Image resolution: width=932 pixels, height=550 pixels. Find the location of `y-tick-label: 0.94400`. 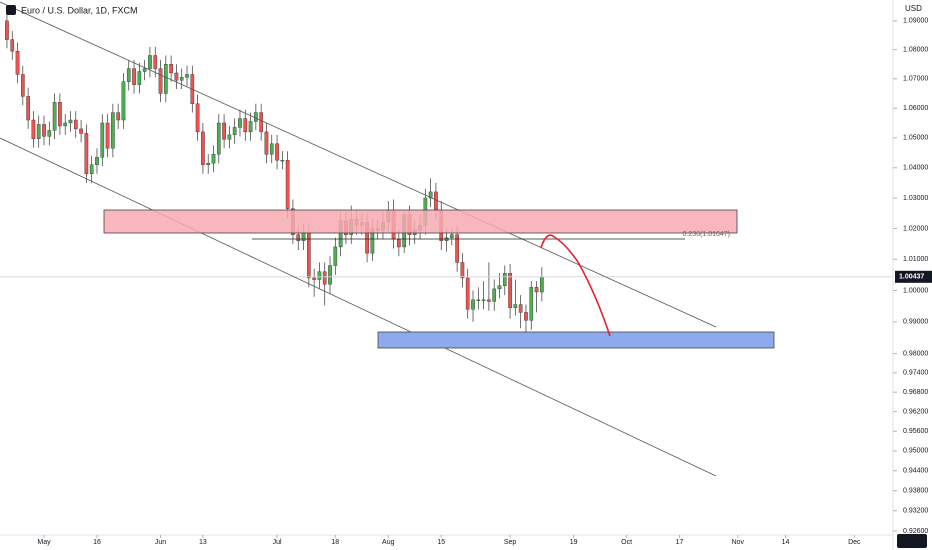

y-tick-label: 0.94400 is located at coordinates (915, 471).